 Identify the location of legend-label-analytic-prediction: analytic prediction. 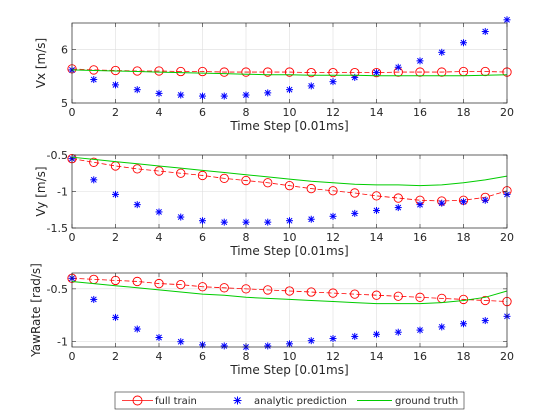
(300, 401).